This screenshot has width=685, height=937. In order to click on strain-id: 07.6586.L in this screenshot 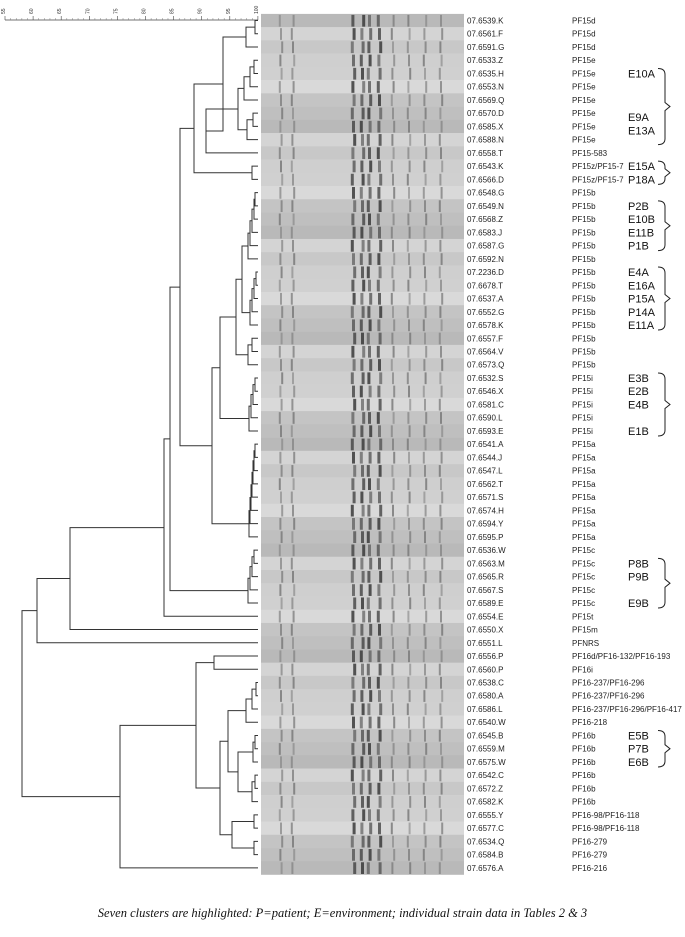, I will do `click(485, 709)`.